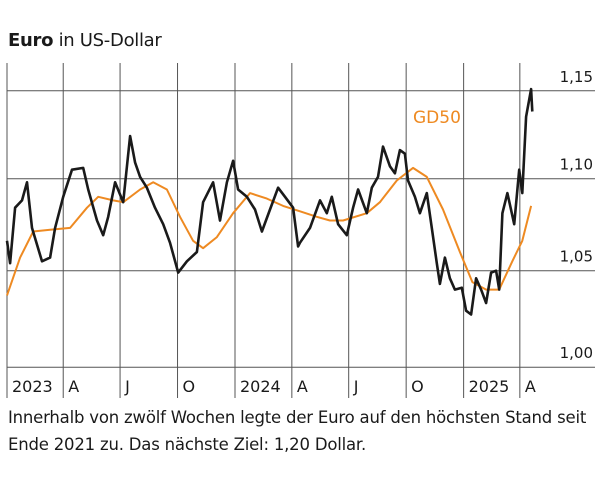 Image resolution: width=600 pixels, height=488 pixels. I want to click on chart-title: Euro in US-Dollar, so click(85, 40).